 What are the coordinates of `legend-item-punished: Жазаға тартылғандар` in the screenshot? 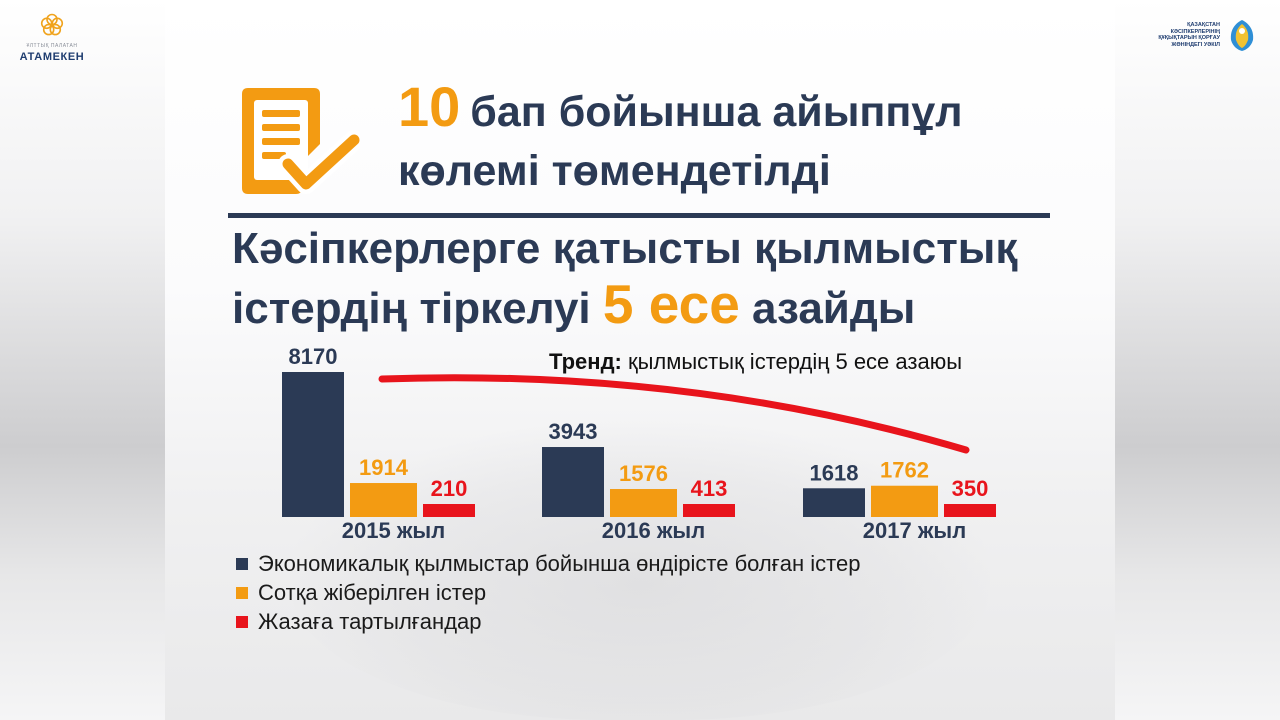 It's located at (548, 621).